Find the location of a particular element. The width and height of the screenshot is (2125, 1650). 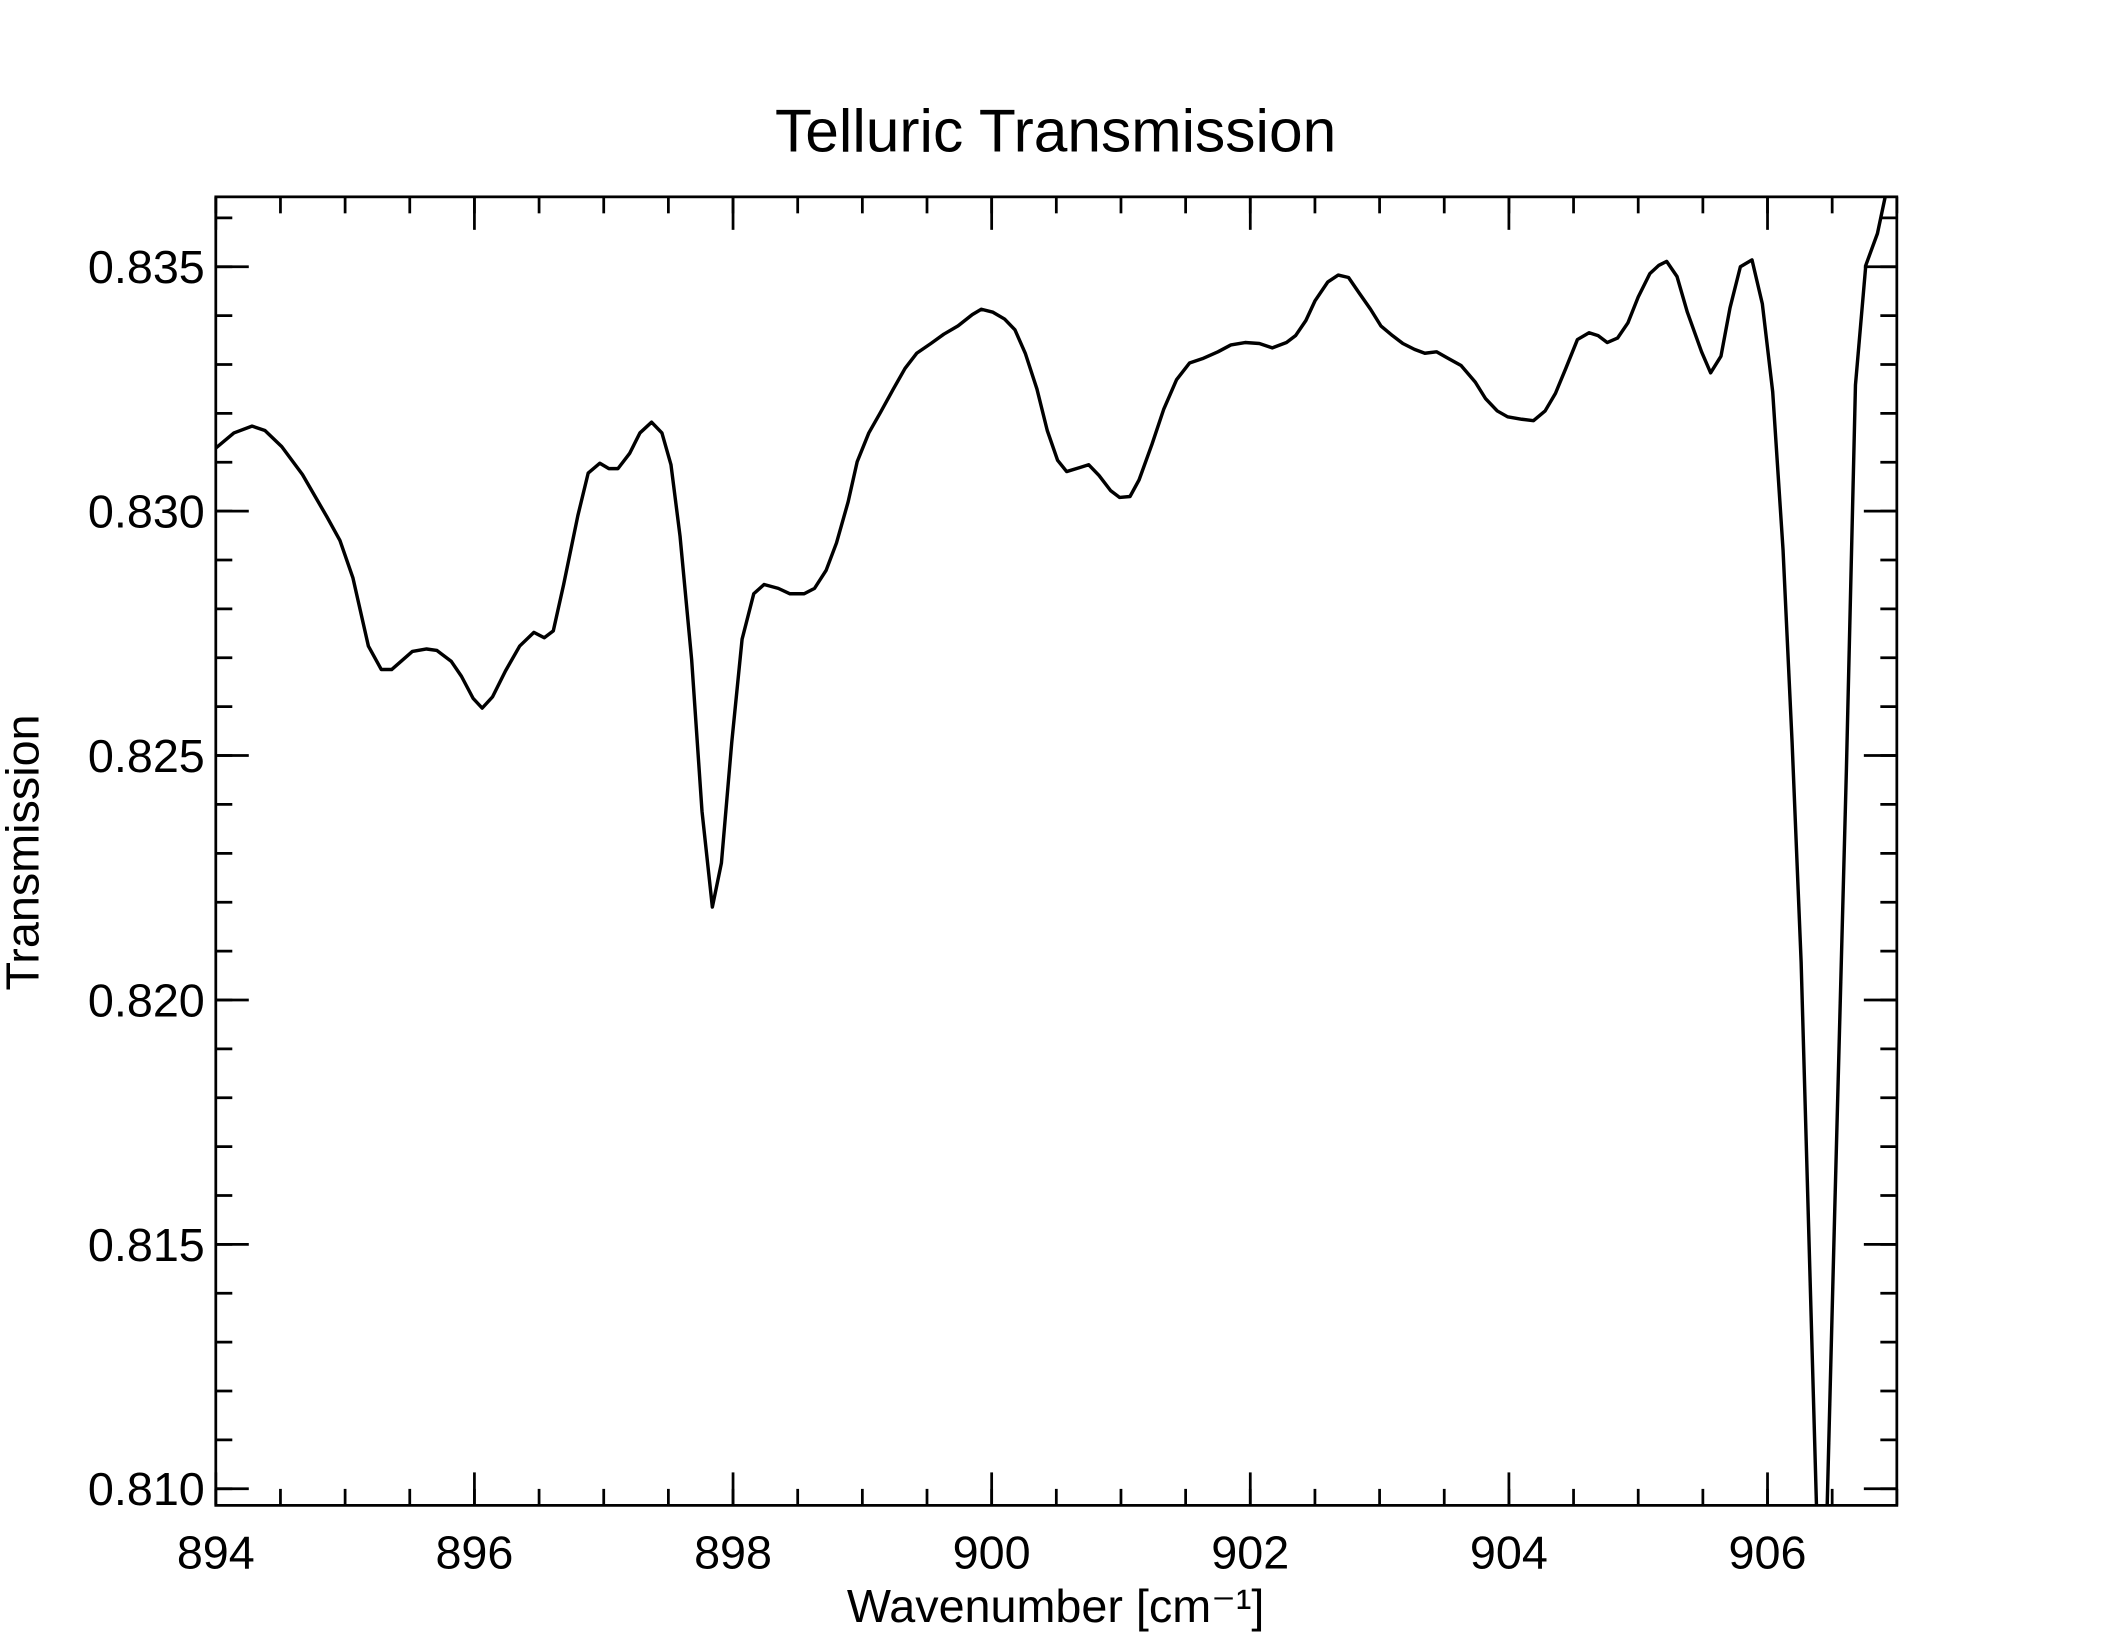

y-axis-label: Transmission is located at coordinates (24, 852).